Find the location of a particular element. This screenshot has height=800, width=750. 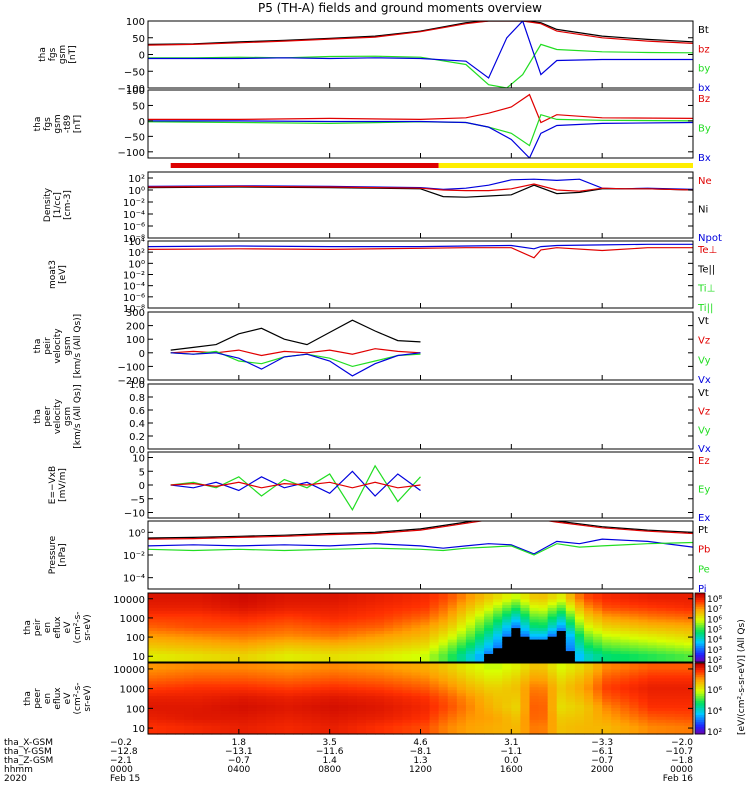

y-axis-label: E=−VxB is located at coordinates (53, 485).